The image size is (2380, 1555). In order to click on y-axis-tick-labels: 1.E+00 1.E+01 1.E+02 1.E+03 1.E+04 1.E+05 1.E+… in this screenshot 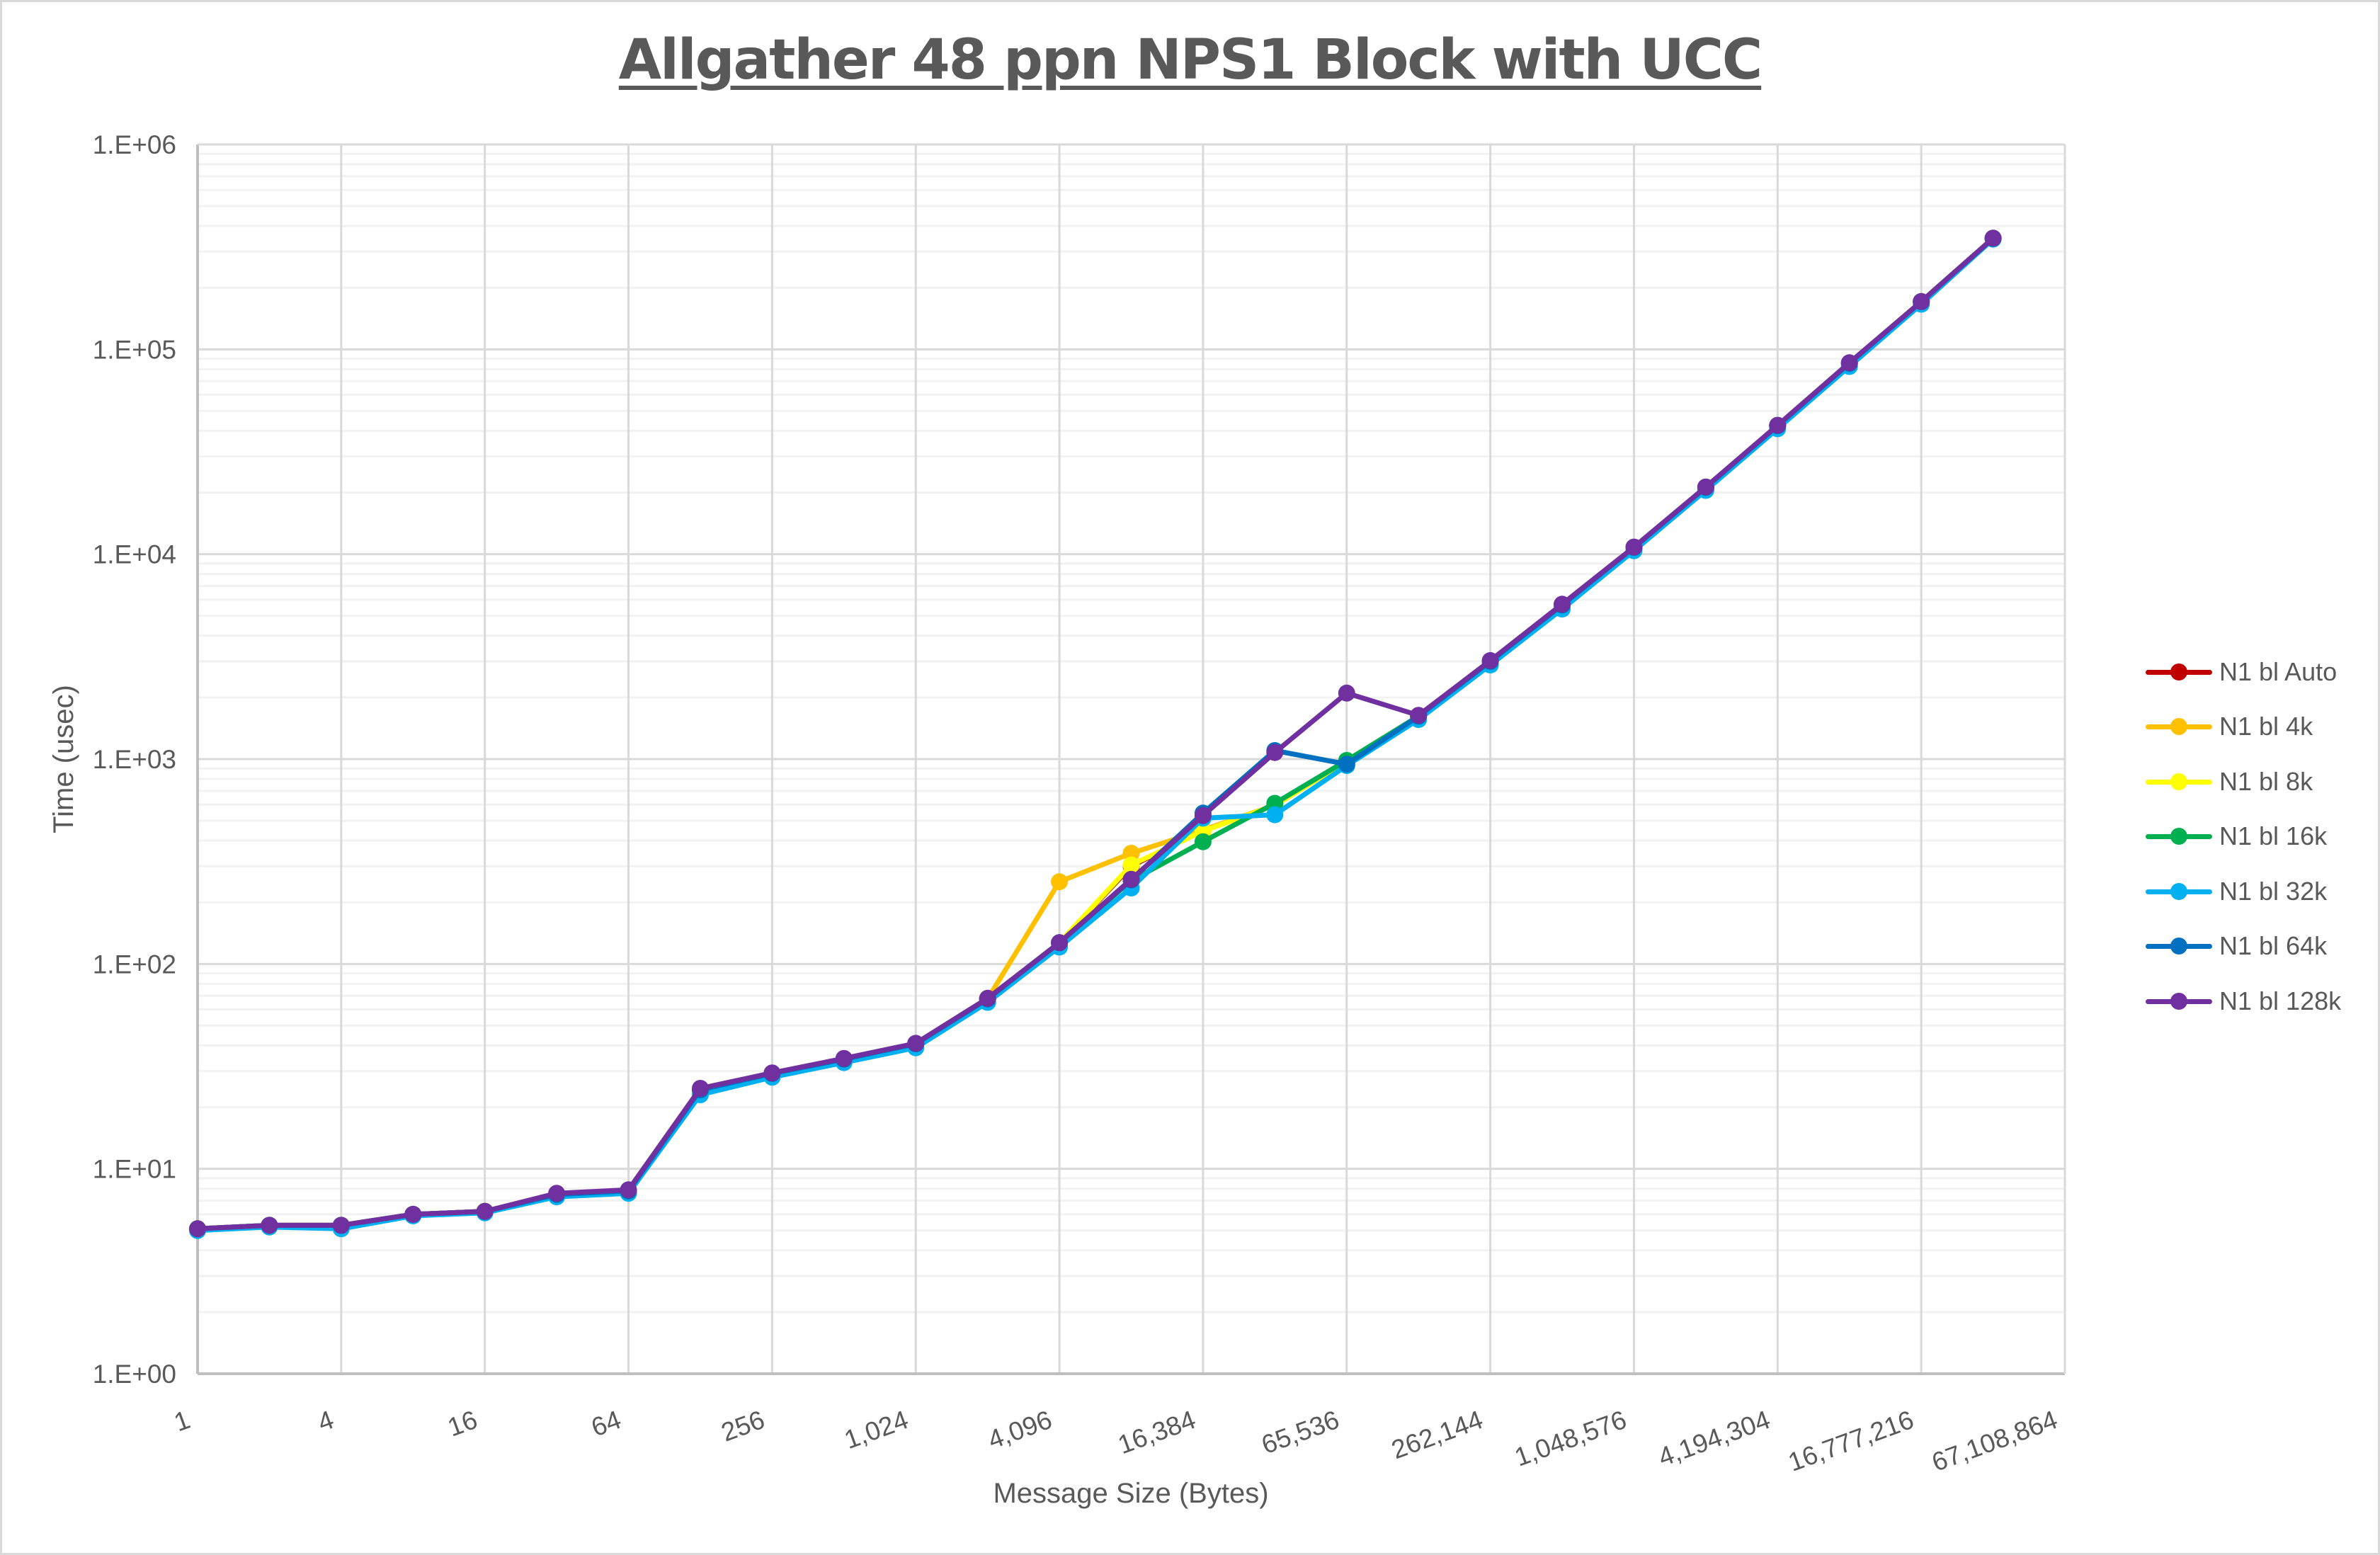, I will do `click(134, 760)`.